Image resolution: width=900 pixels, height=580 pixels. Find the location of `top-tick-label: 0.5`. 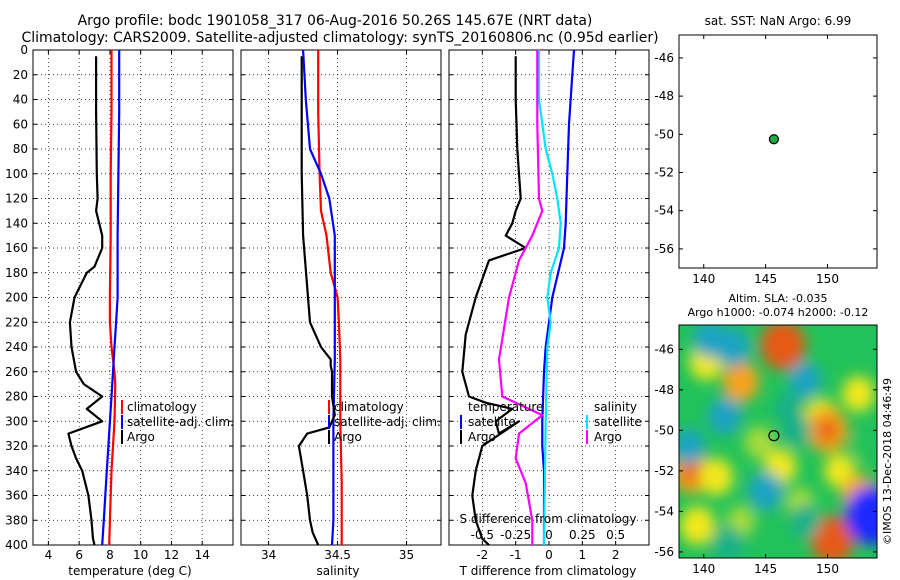

top-tick-label: 0.5 is located at coordinates (615, 535).